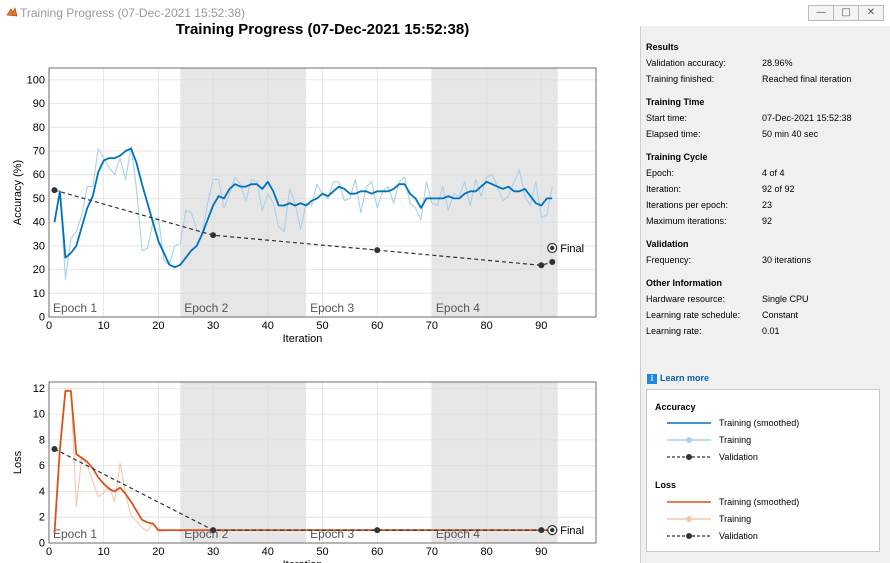 Image resolution: width=890 pixels, height=563 pixels. I want to click on lr-schedule-value: Constant, so click(780, 315).